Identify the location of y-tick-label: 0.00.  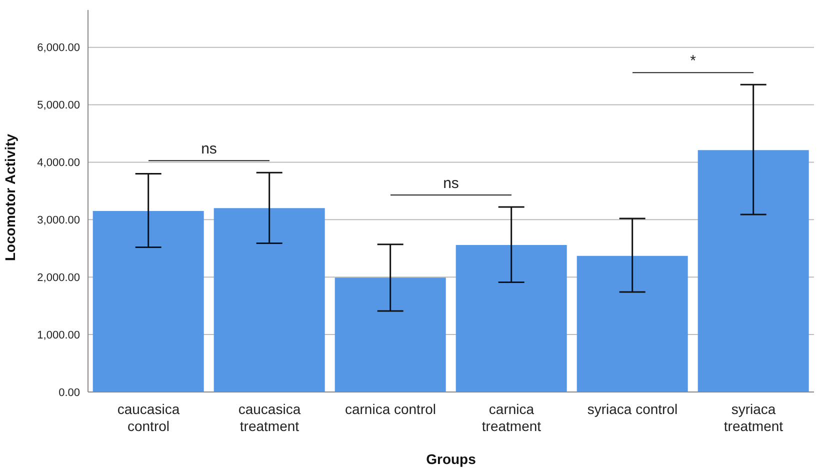
(69, 392).